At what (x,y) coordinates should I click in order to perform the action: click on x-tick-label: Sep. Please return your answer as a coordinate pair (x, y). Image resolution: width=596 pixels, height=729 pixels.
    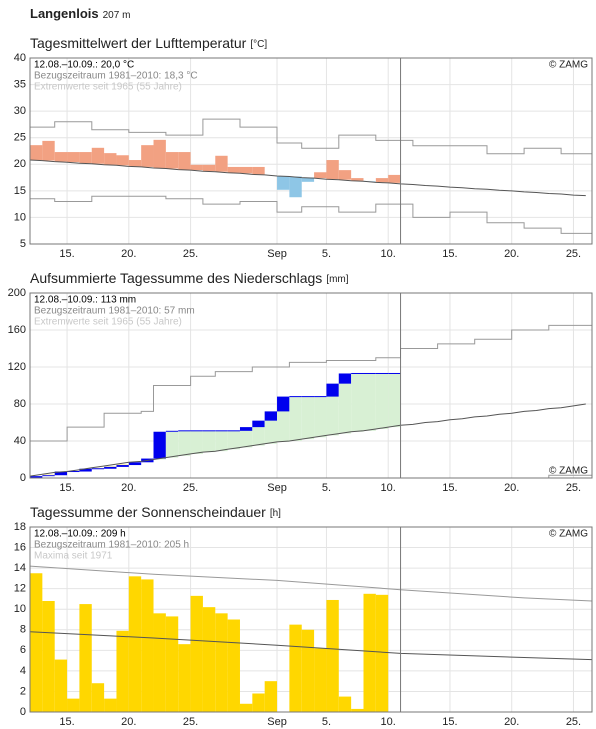
    Looking at the image, I should click on (277, 722).